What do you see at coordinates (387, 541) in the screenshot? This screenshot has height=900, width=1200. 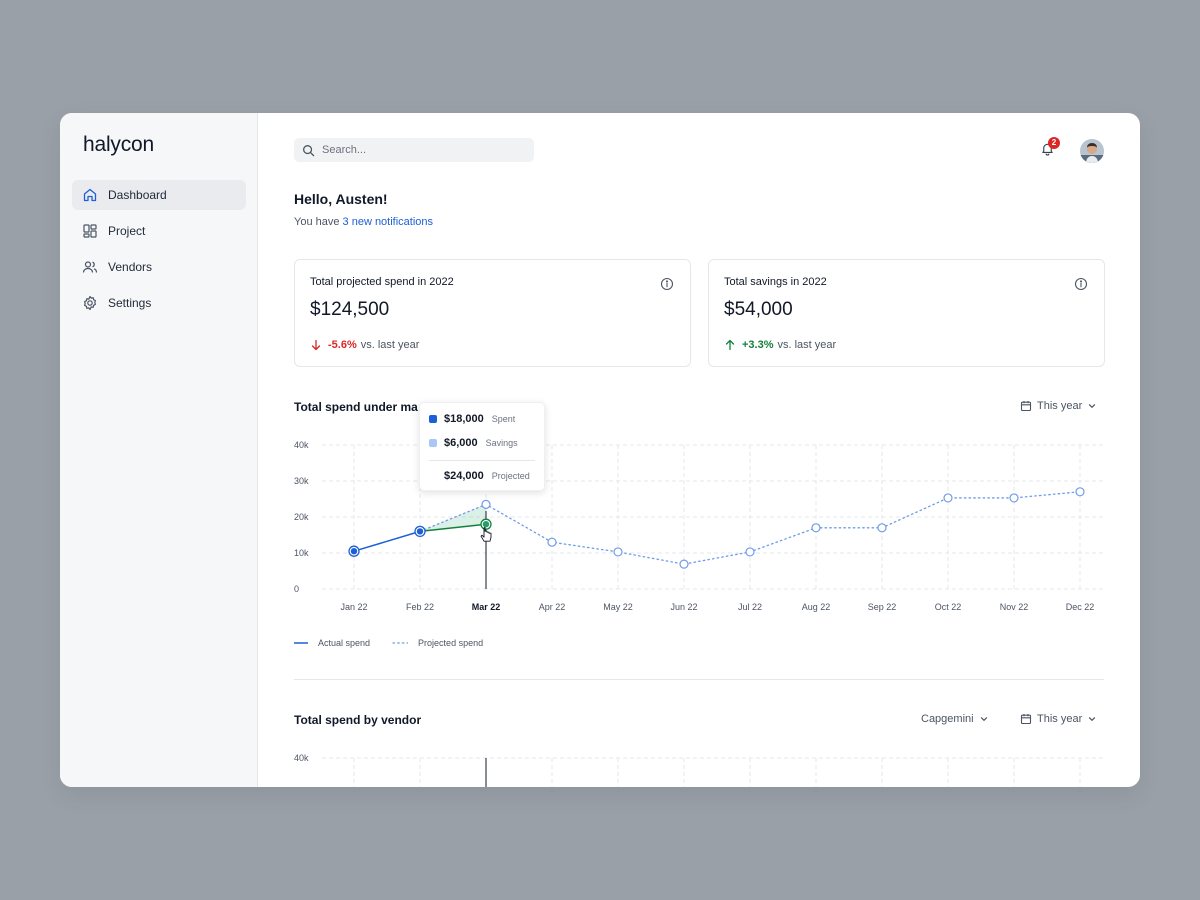 I see `actual-spend-line` at bounding box center [387, 541].